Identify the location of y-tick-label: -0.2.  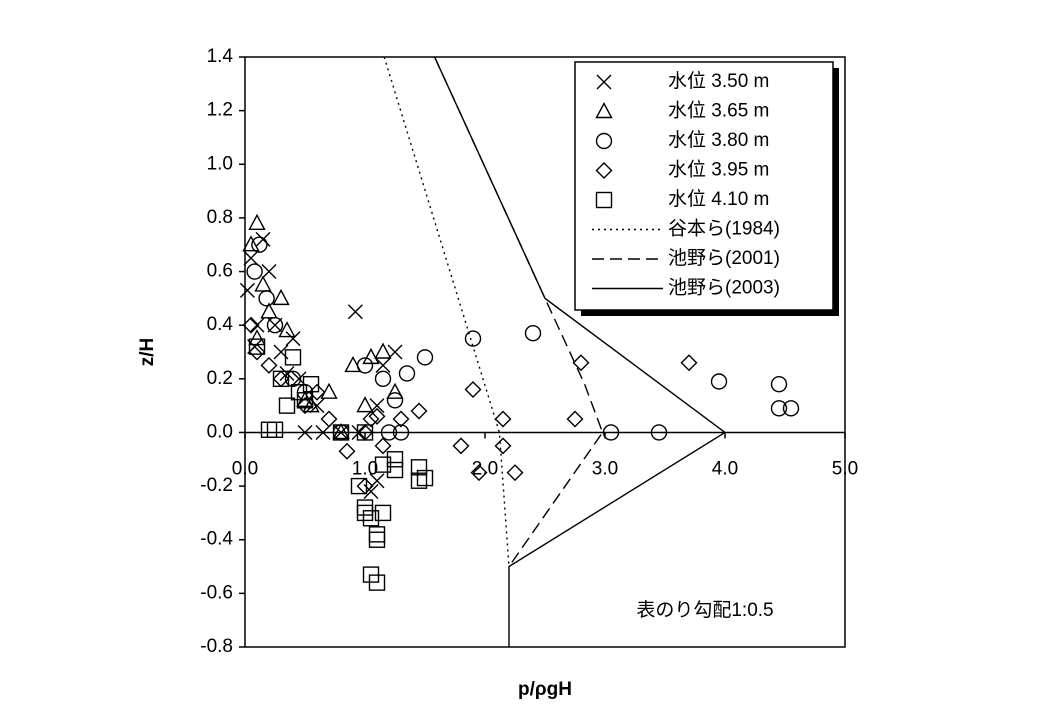
(216, 485).